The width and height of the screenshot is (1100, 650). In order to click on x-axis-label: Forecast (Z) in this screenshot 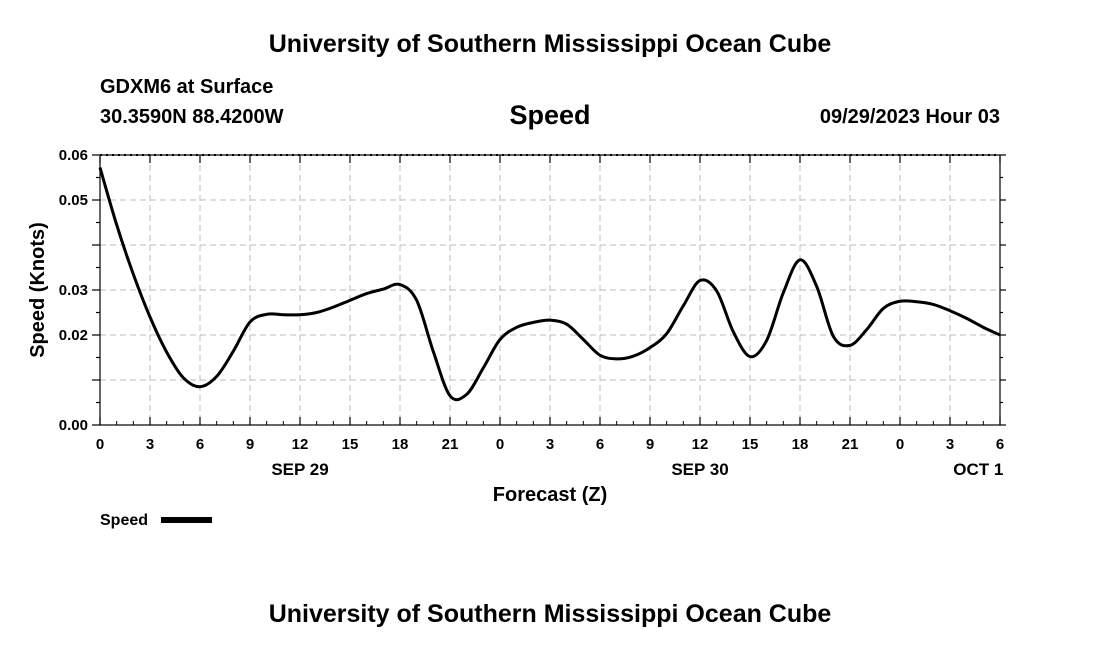, I will do `click(550, 495)`.